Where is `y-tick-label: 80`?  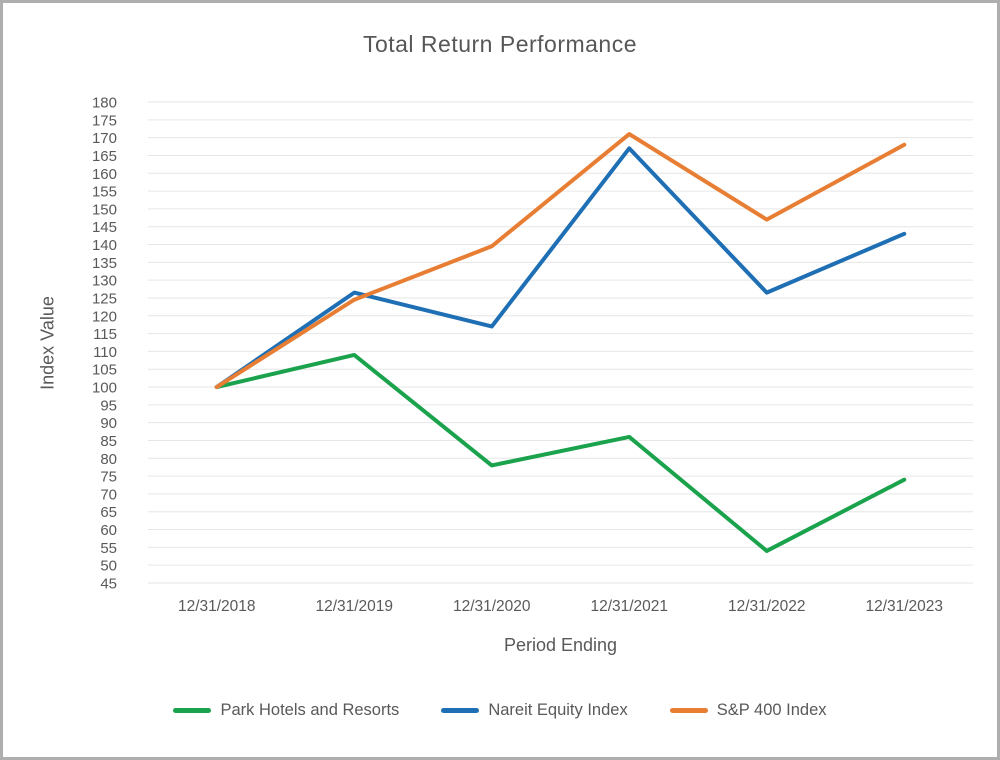 y-tick-label: 80 is located at coordinates (108, 459).